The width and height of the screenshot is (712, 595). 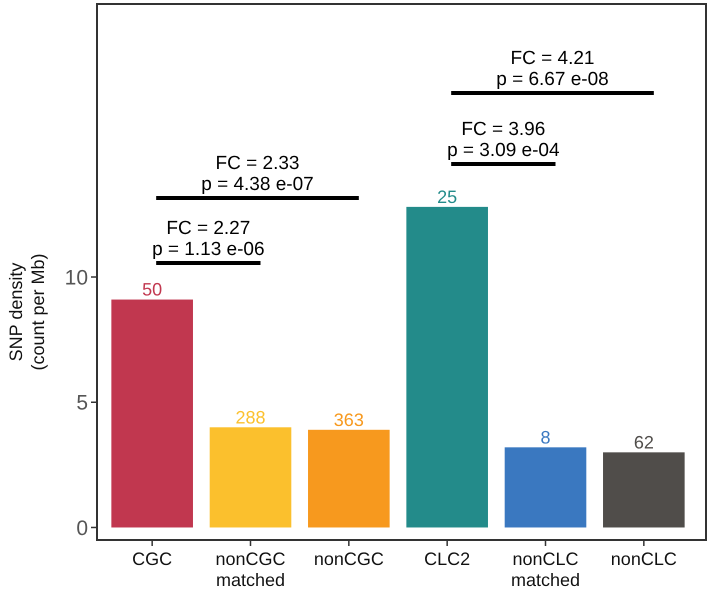 What do you see at coordinates (250, 569) in the screenshot?
I see `x-tick-label: nonCGC matched` at bounding box center [250, 569].